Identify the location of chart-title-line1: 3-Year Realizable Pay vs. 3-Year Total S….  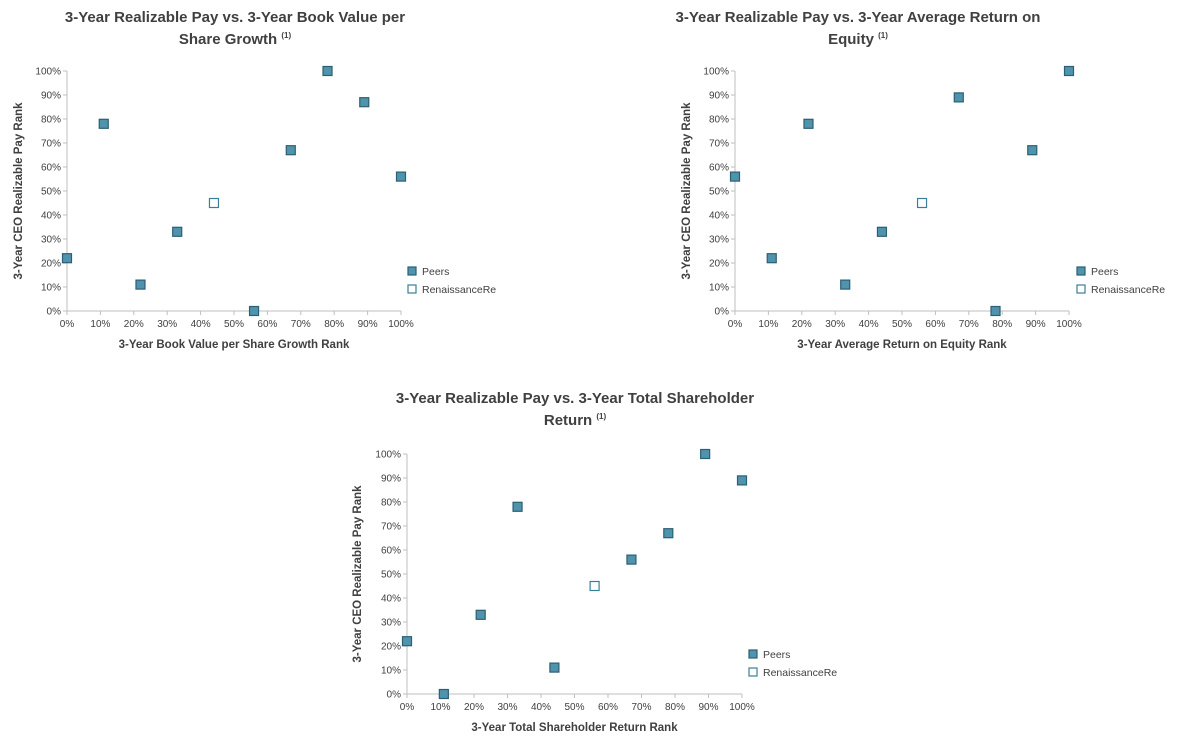
(575, 398).